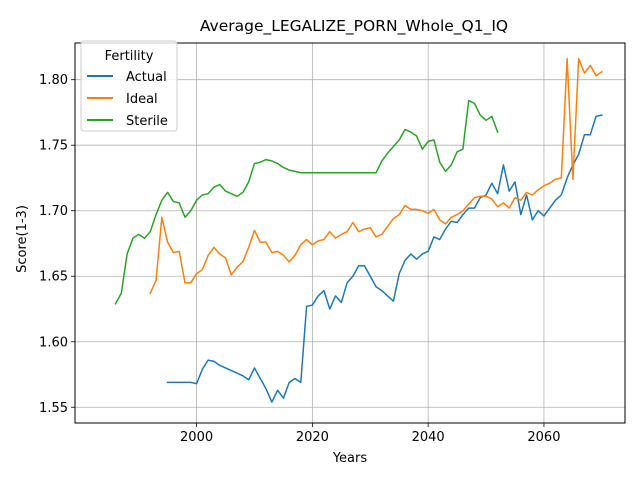 This screenshot has height=480, width=640. I want to click on x-tick-label: 2060, so click(543, 437).